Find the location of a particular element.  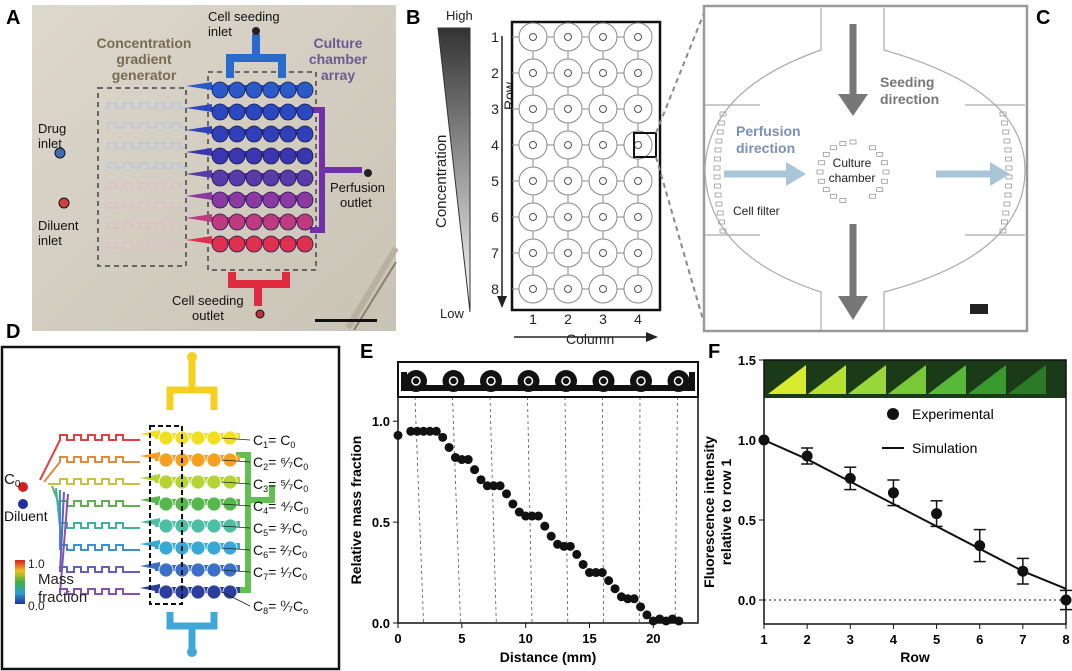

x-tick-label-f: 1 is located at coordinates (763, 639).